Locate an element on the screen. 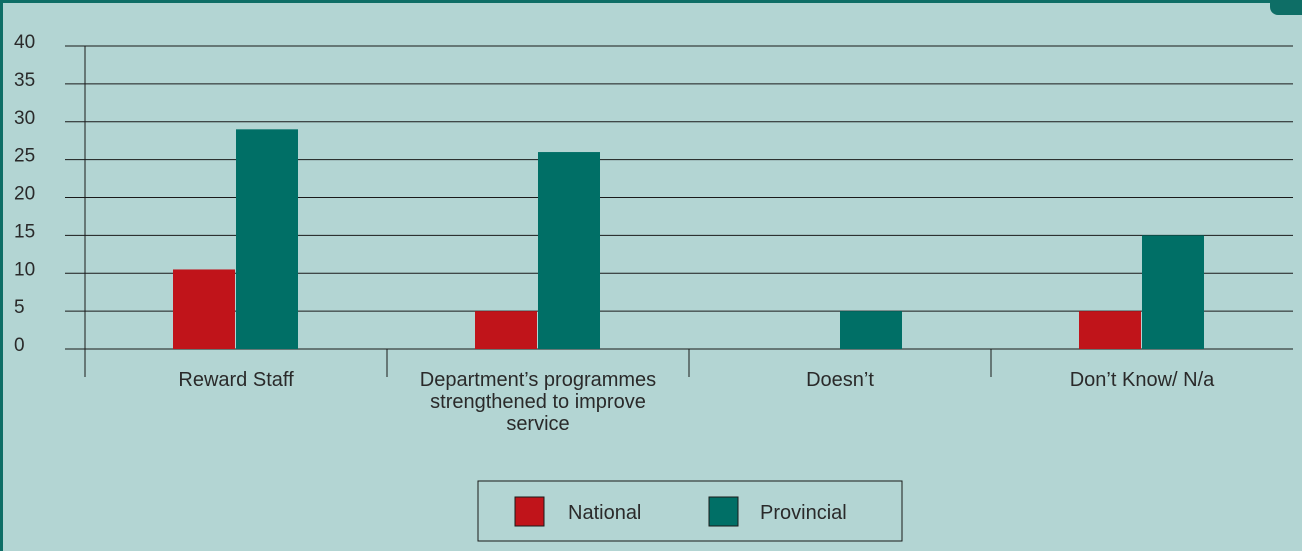 The width and height of the screenshot is (1302, 551). legend-swatch-national is located at coordinates (529, 511).